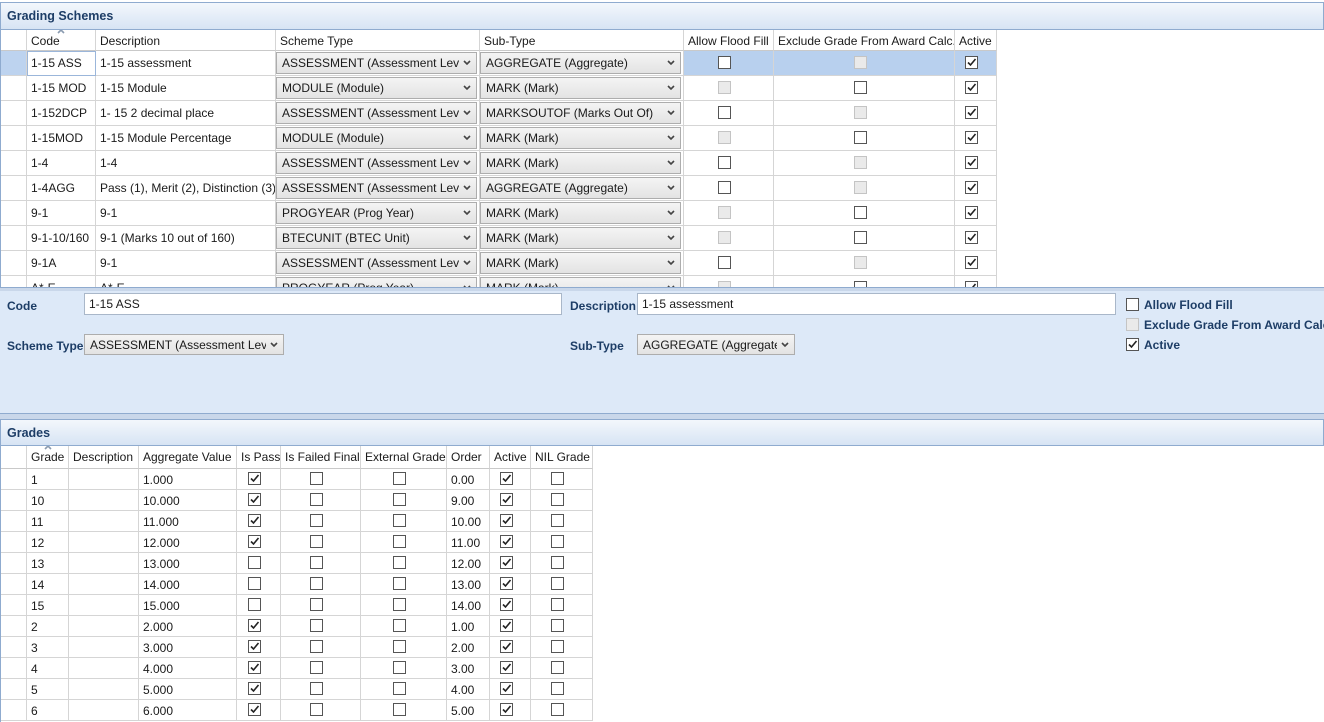 This screenshot has width=1324, height=722. Describe the element at coordinates (468, 626) in the screenshot. I see `grid-cell: 1.00` at that location.